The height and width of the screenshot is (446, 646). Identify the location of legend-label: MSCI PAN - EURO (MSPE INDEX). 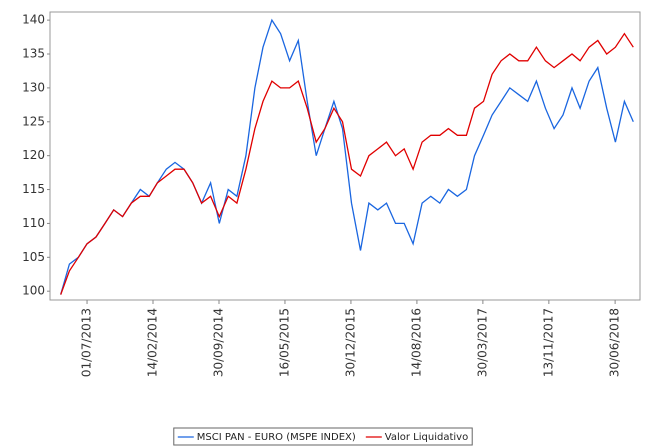
(276, 437).